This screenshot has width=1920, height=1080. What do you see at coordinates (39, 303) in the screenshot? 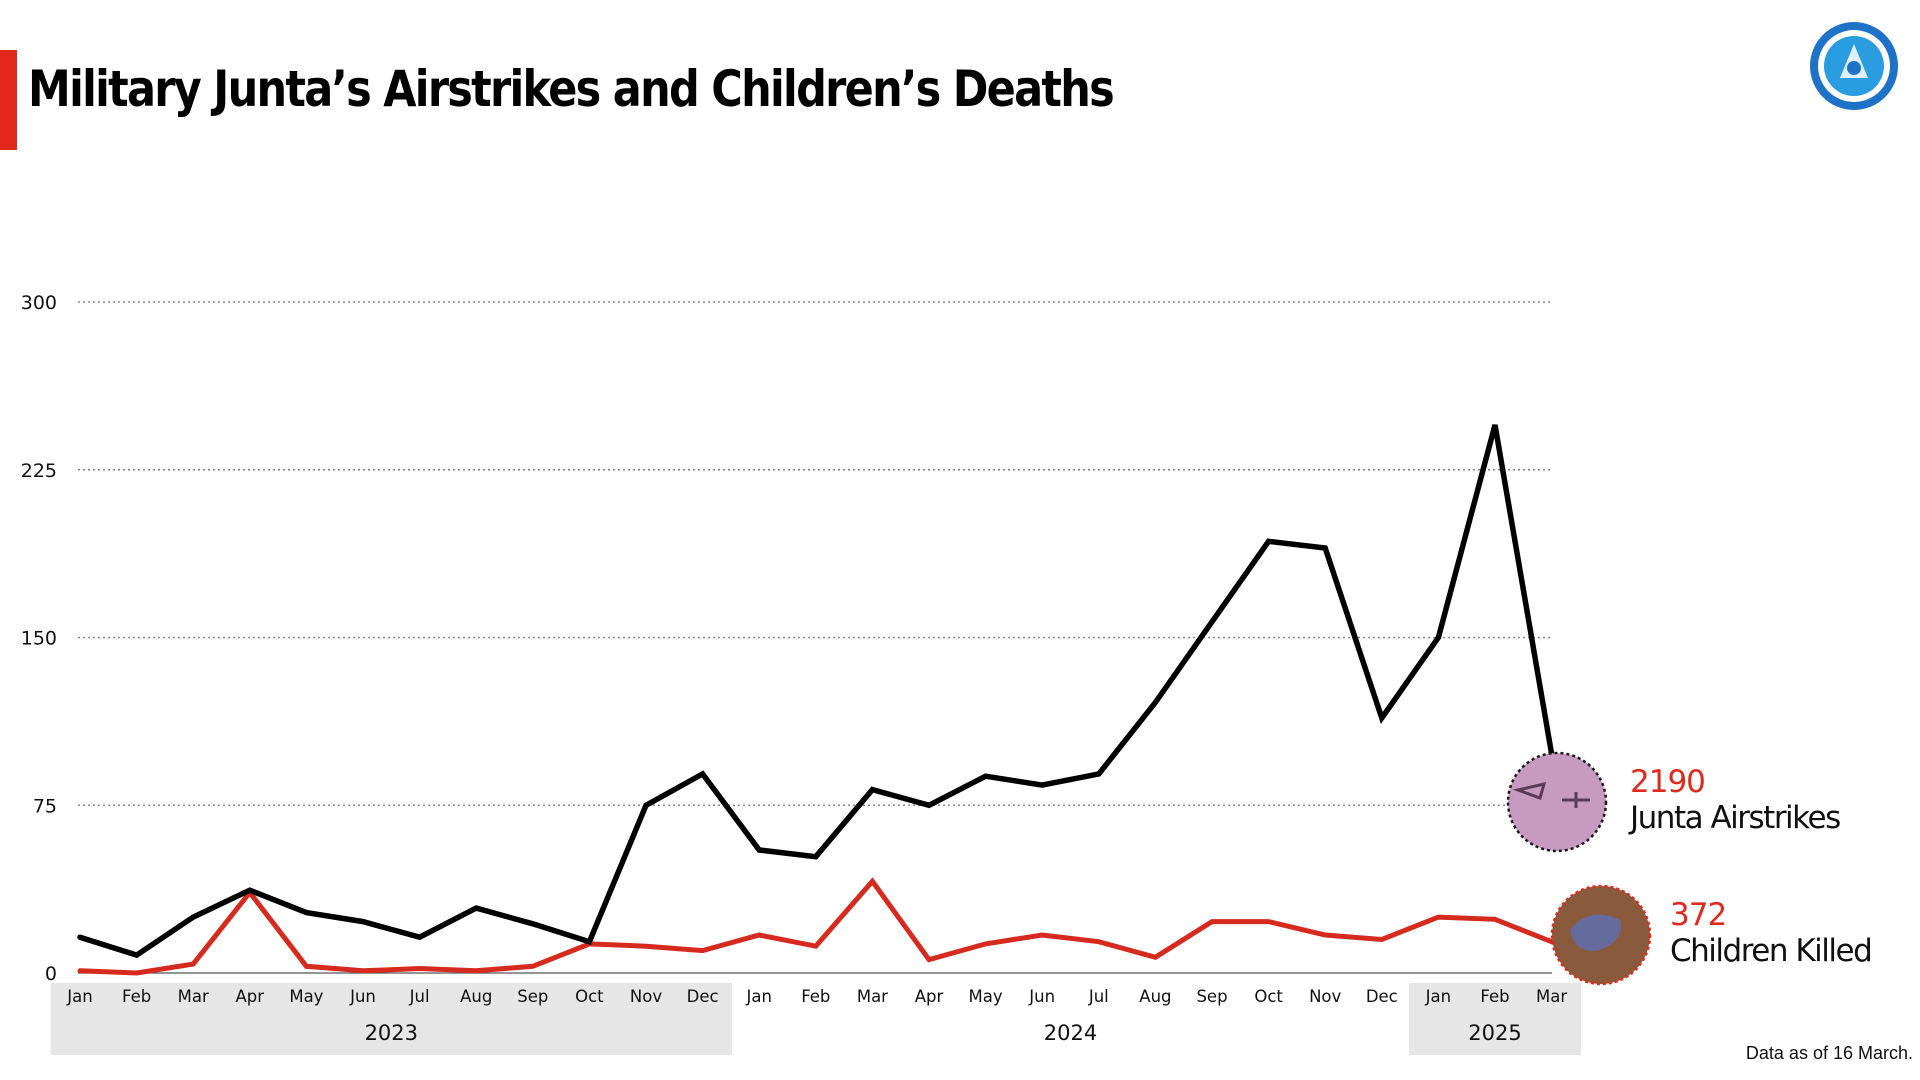
I see `y-tick-label: 300` at bounding box center [39, 303].